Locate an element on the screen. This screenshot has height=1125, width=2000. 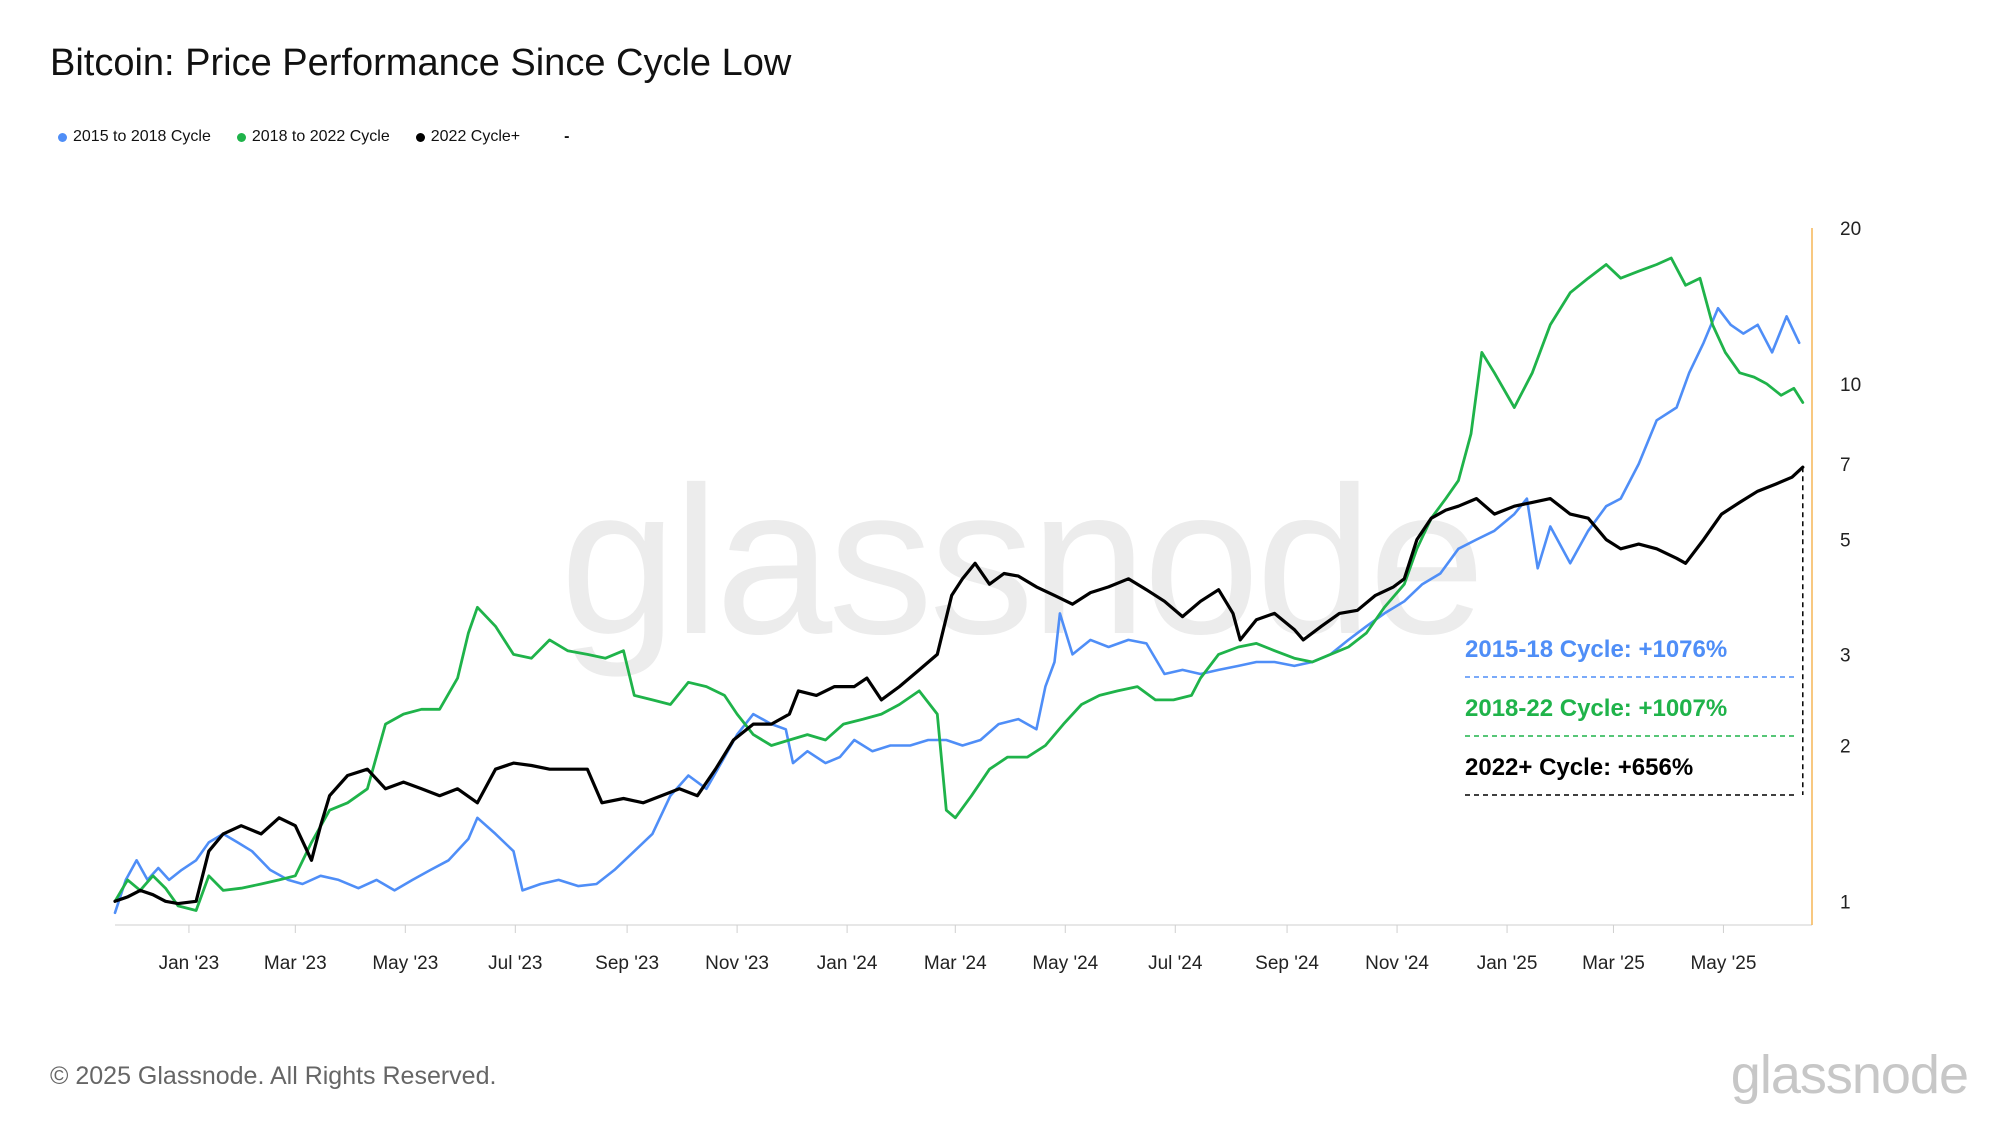
x-tick-label: May '25 is located at coordinates (1723, 963).